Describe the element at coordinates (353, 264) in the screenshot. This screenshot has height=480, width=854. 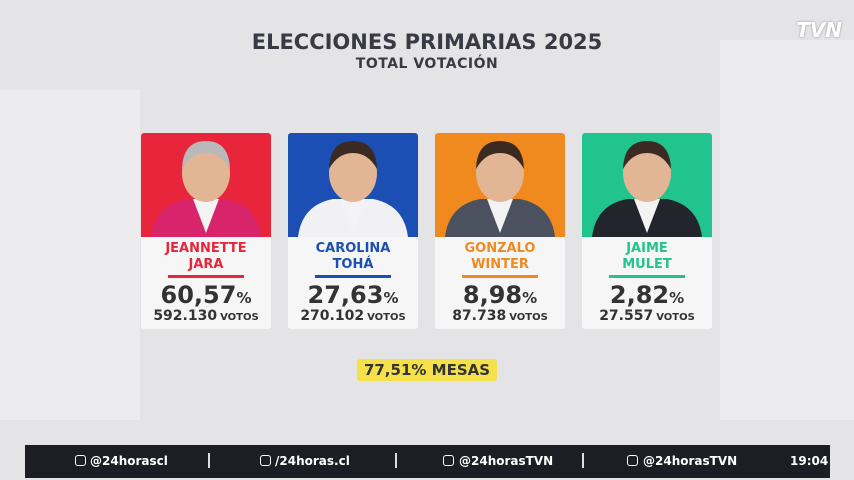
I see `last-name: TOHÁ` at that location.